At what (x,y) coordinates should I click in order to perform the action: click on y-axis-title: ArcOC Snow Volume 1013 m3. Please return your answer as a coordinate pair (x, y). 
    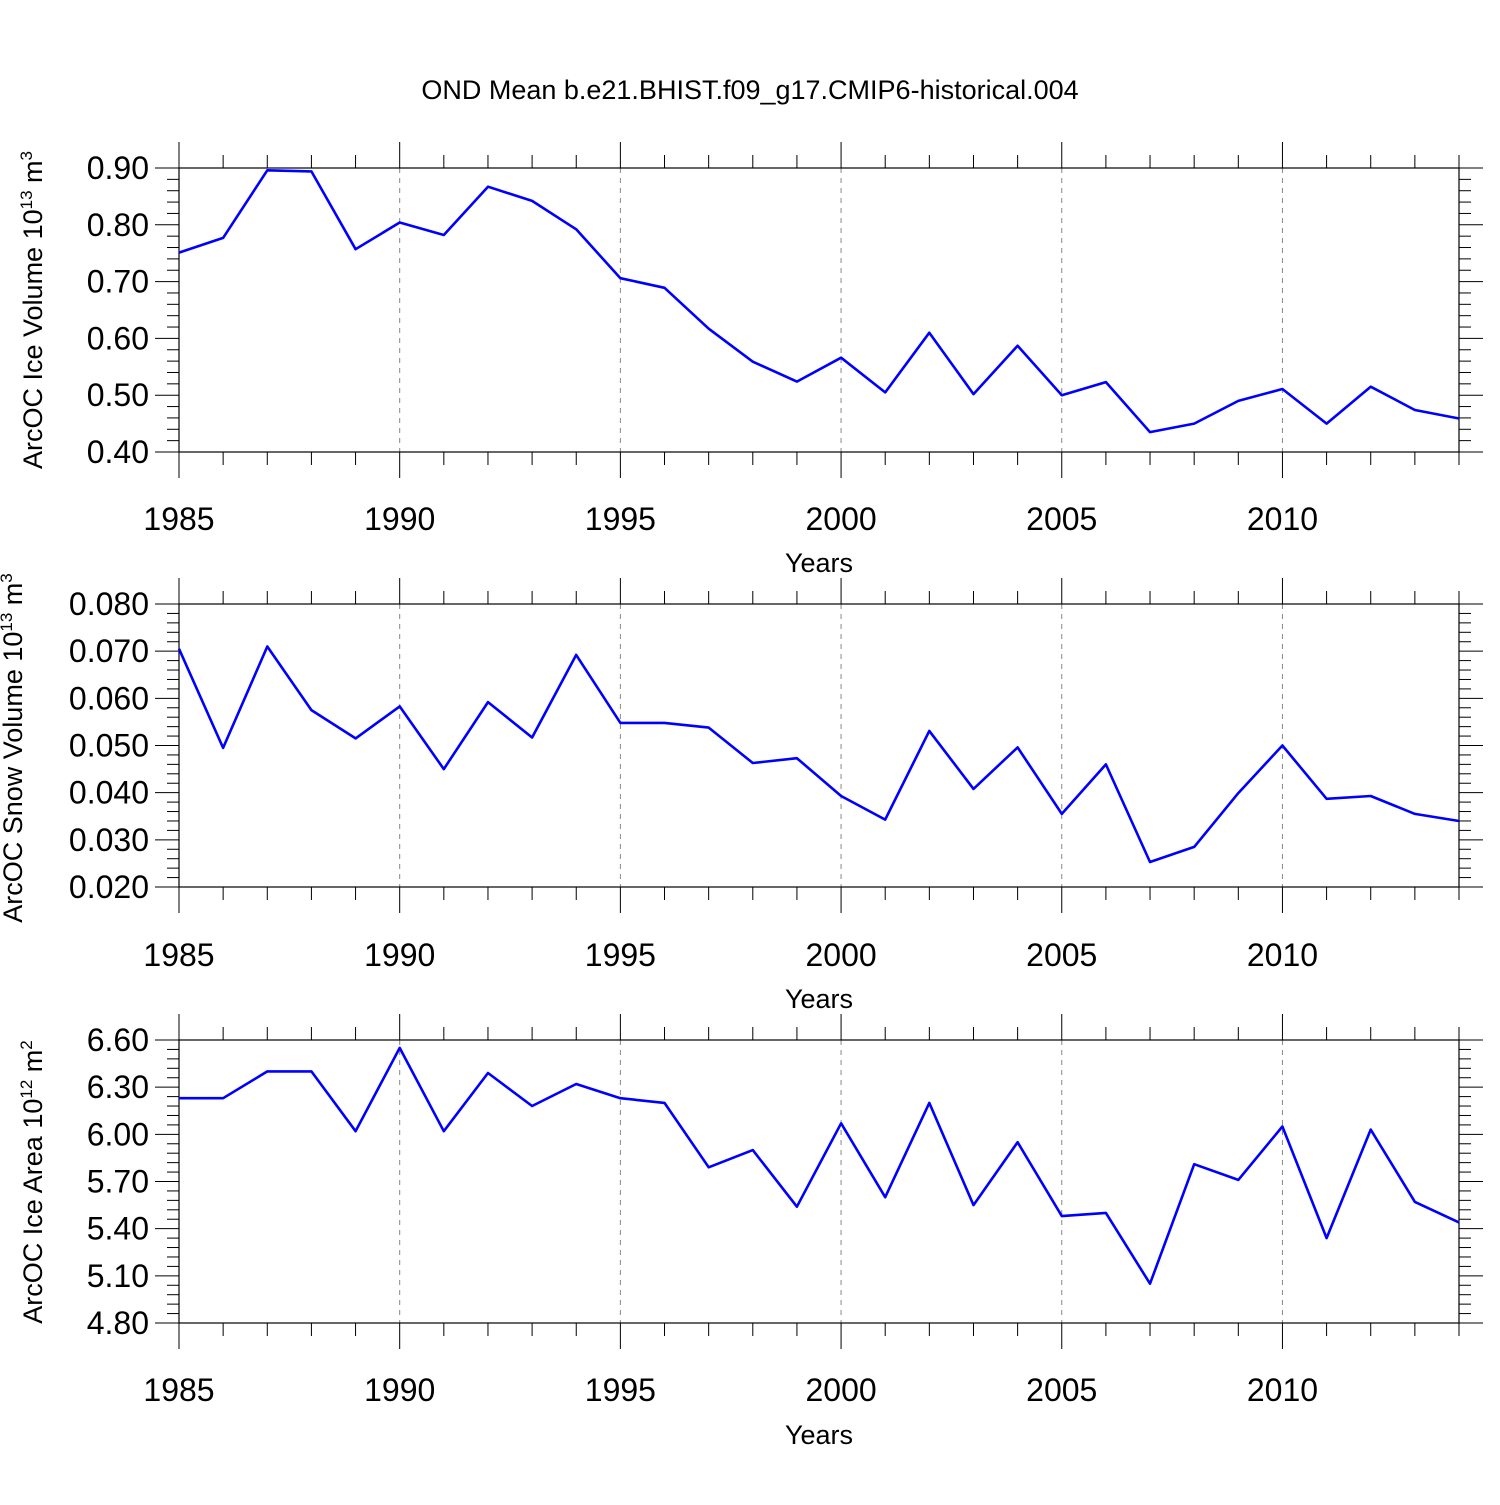
    Looking at the image, I should click on (14, 748).